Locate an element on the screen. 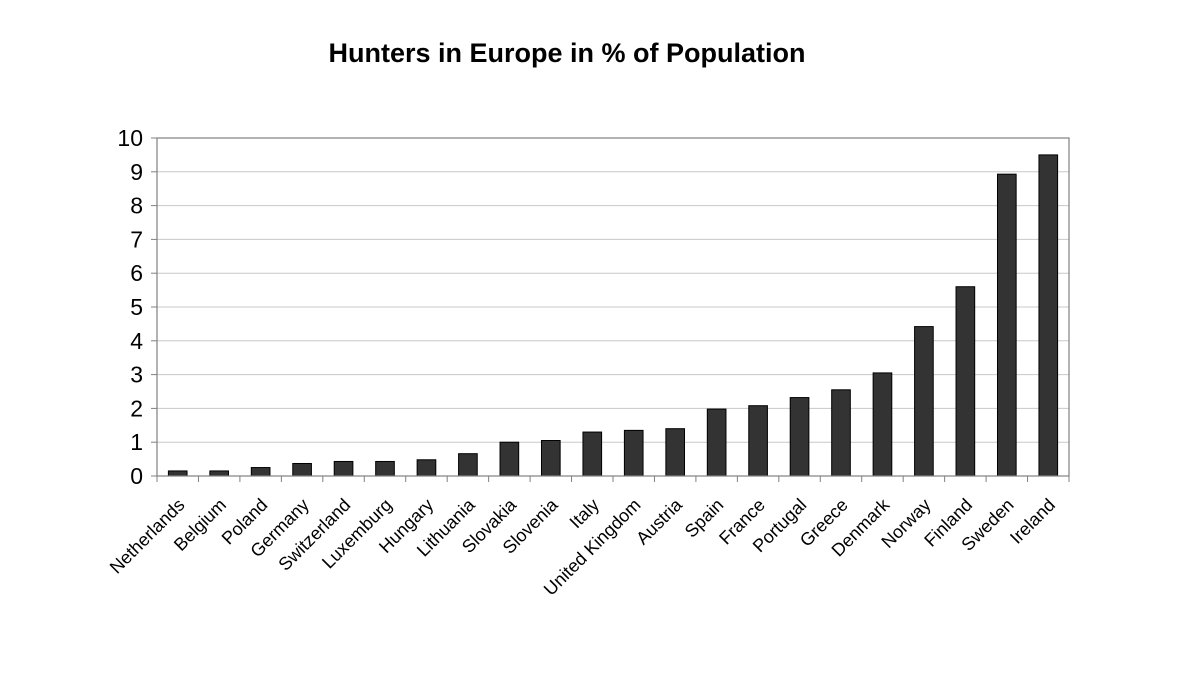 This screenshot has height=675, width=1200. bar-austria is located at coordinates (675, 452).